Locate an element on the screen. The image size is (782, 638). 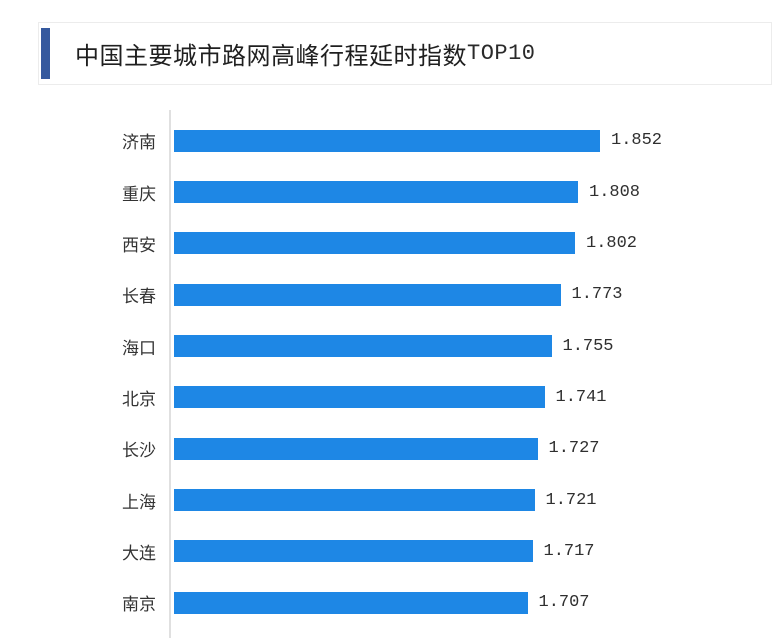
value-label: 1.808 is located at coordinates (615, 192).